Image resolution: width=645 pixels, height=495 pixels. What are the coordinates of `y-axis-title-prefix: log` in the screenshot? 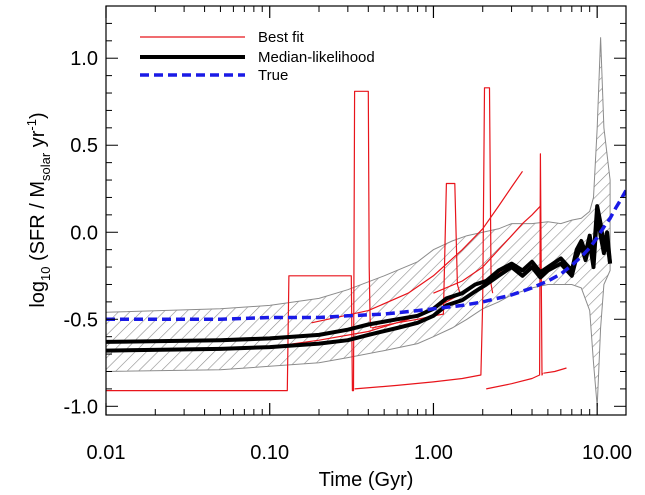 It's located at (38, 294).